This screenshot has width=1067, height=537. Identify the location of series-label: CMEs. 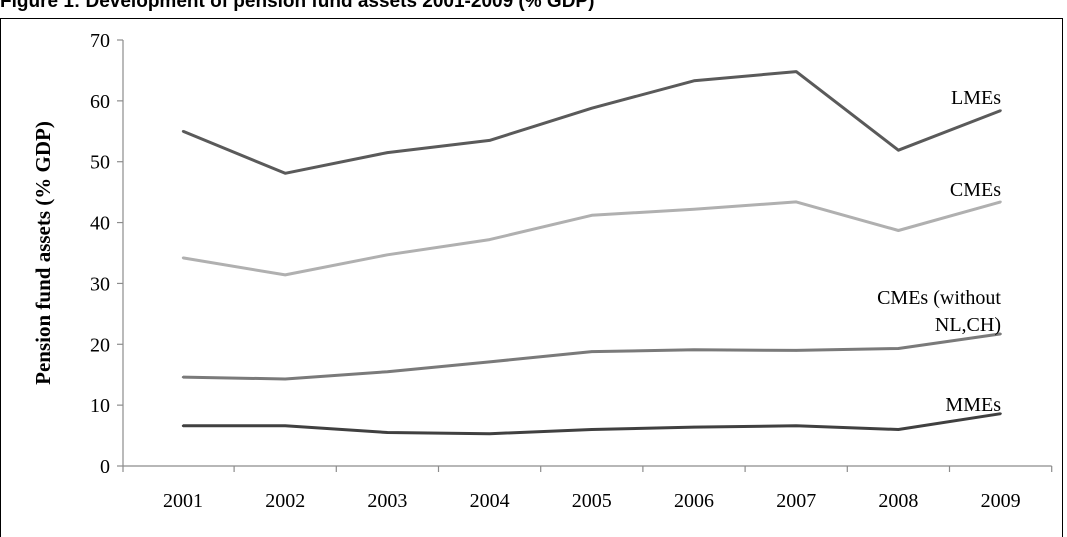
(975, 190).